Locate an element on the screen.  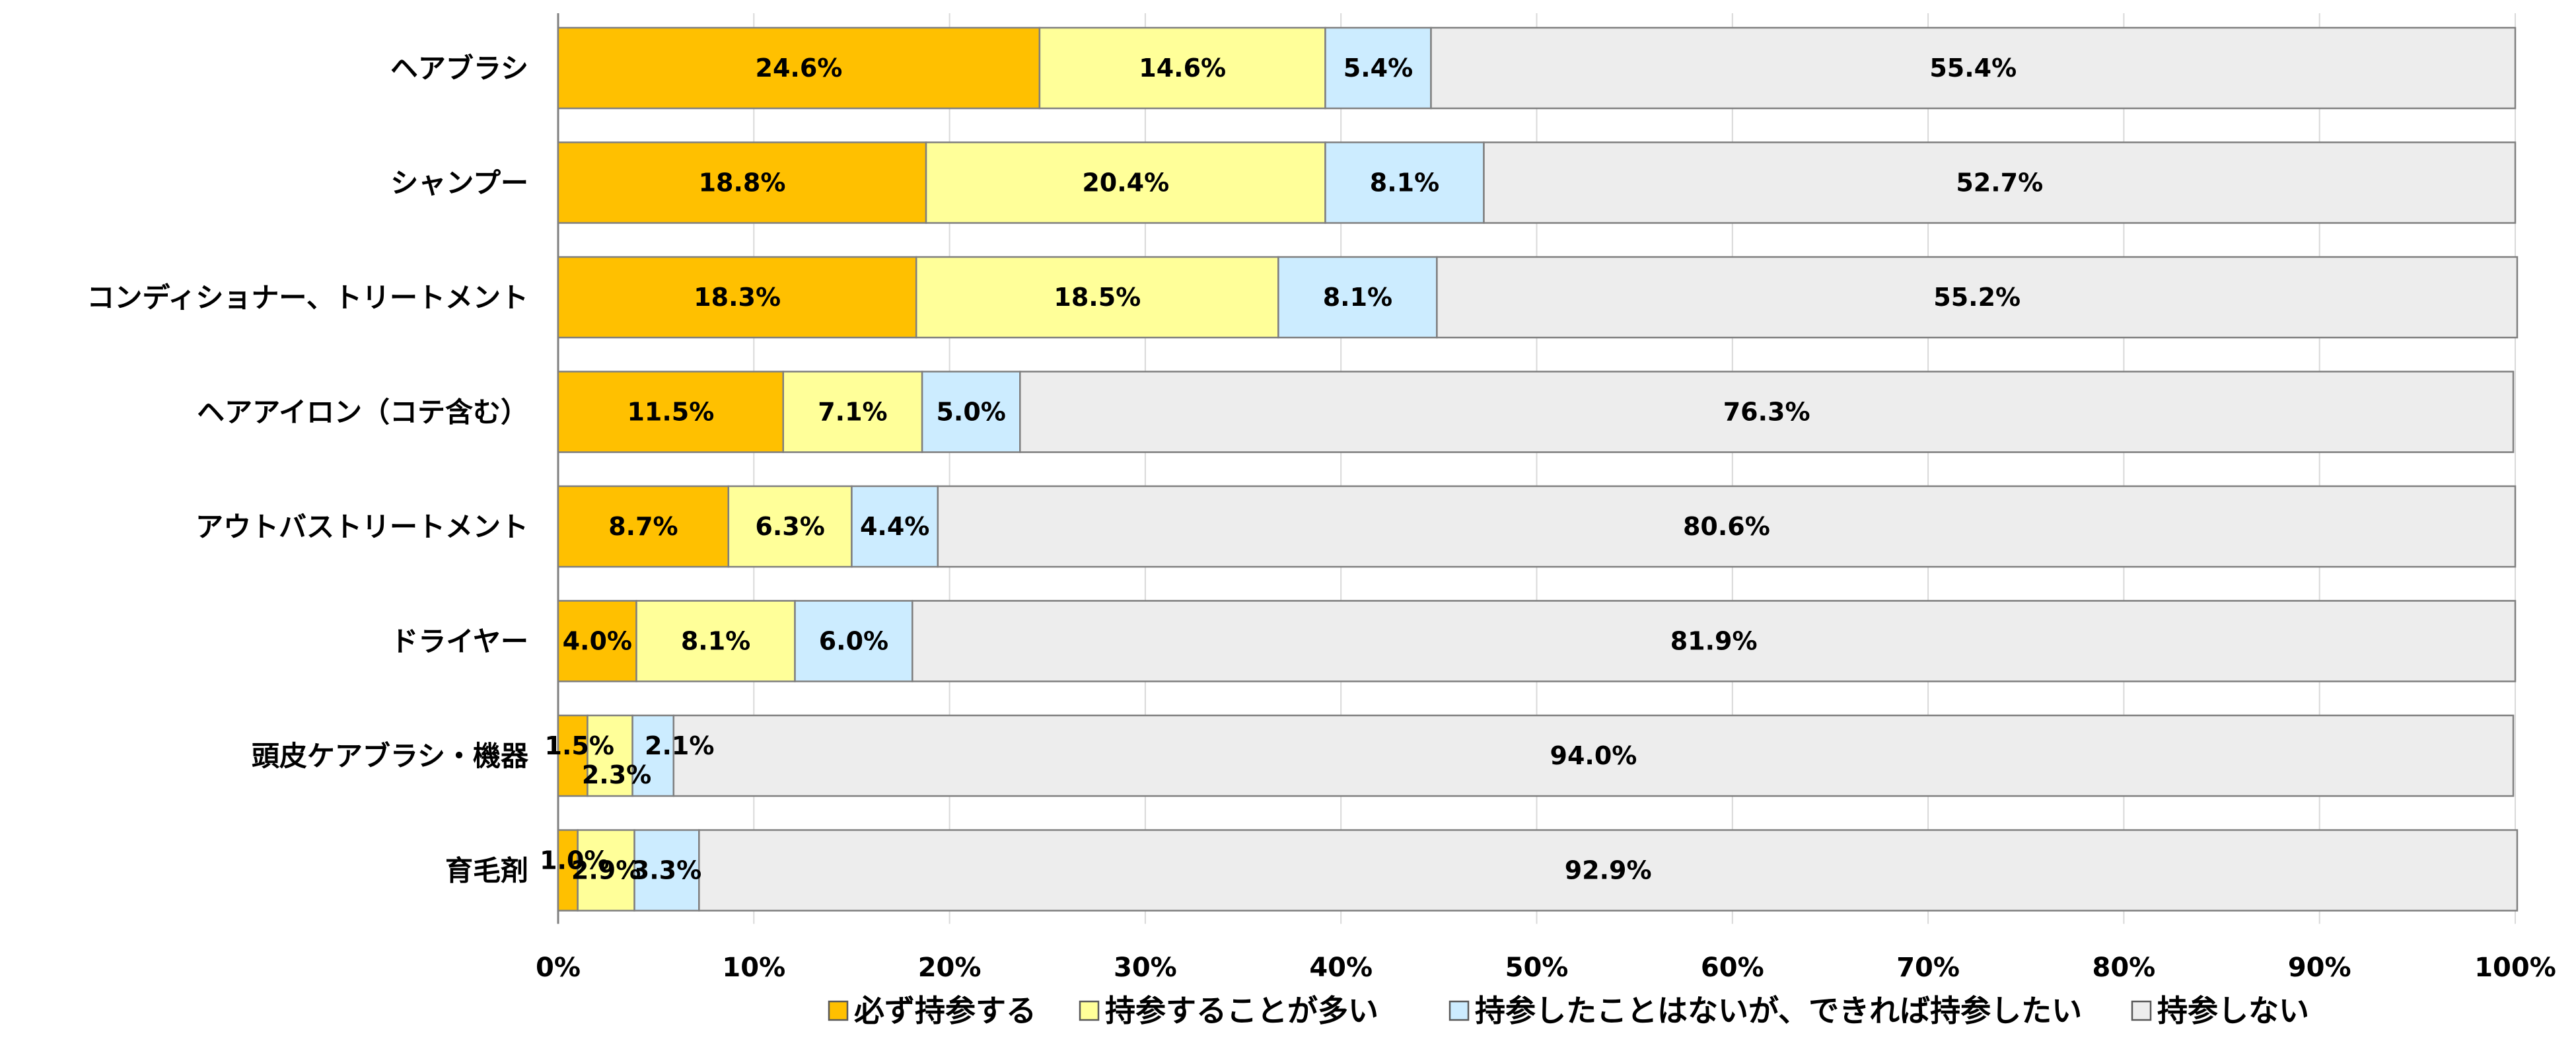
data-label: 18.8% is located at coordinates (743, 183).